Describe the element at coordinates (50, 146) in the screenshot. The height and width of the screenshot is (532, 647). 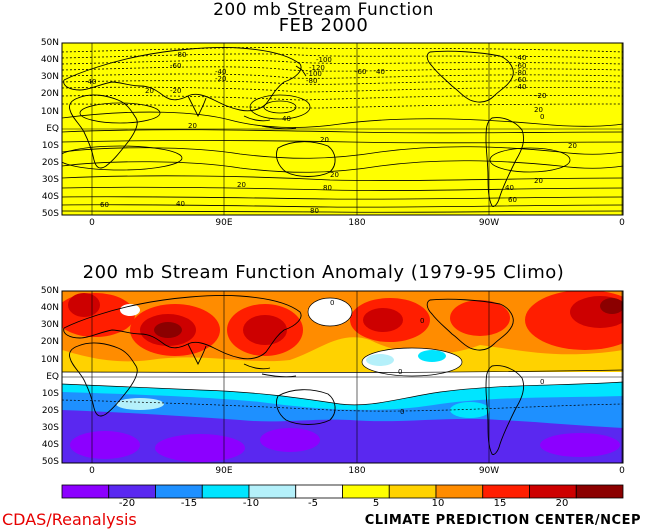
I see `lat-label: 10S` at that location.